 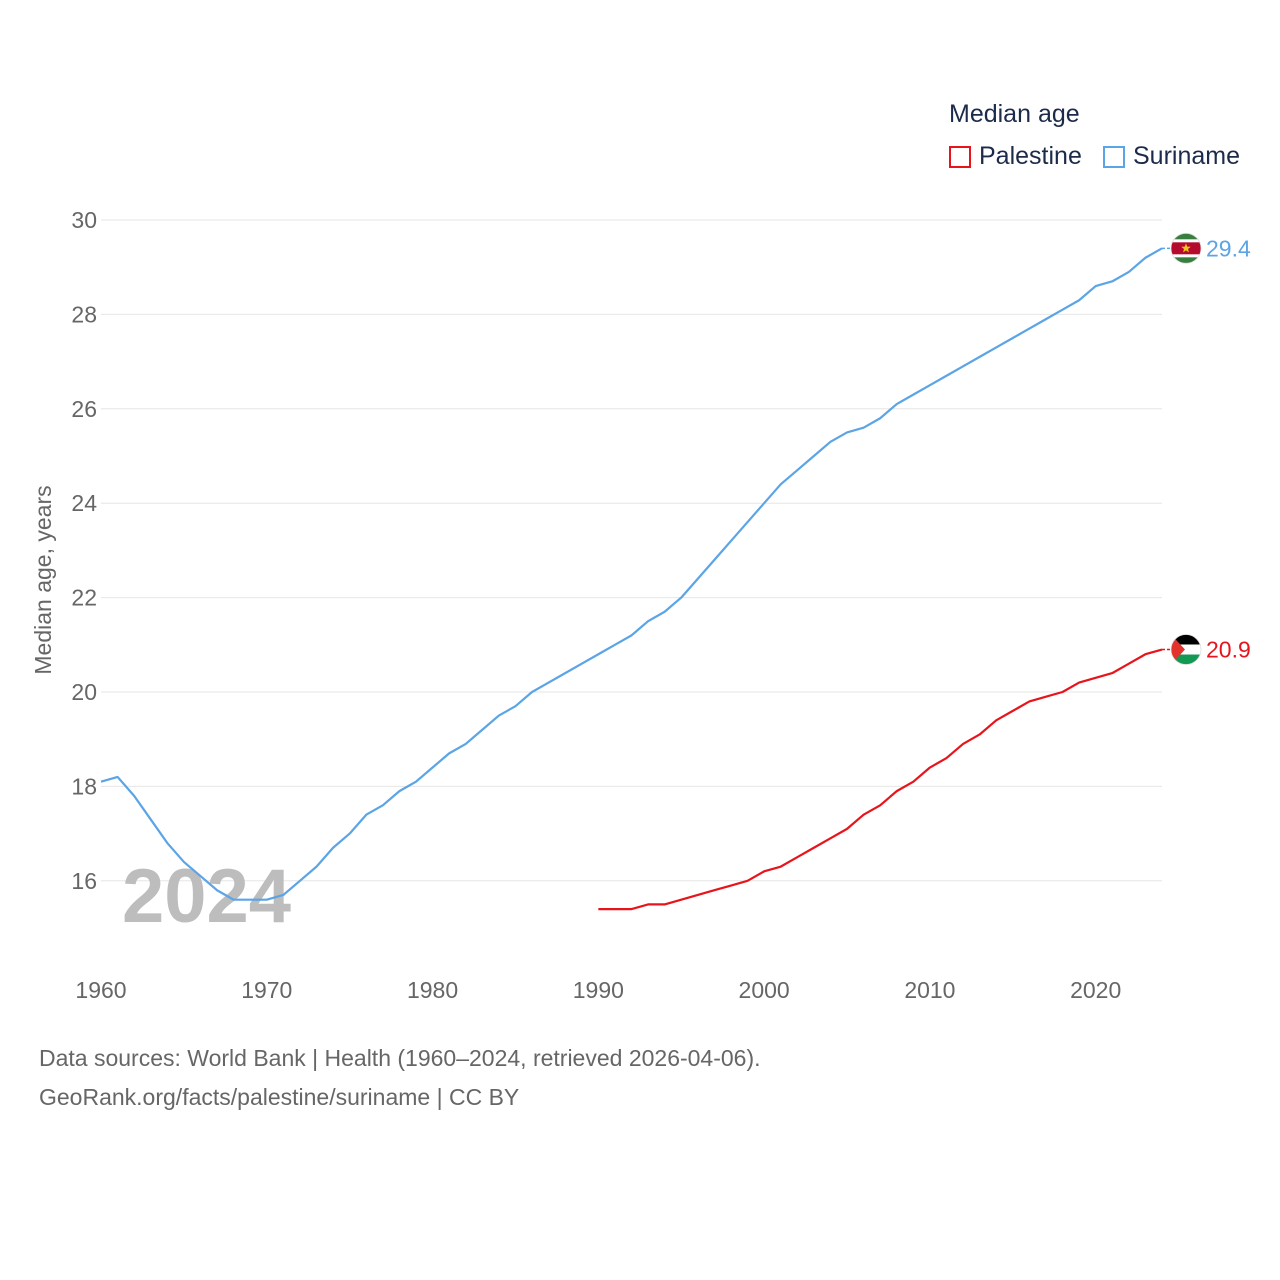 I want to click on y-tick-label-30: 30, so click(x=84, y=220).